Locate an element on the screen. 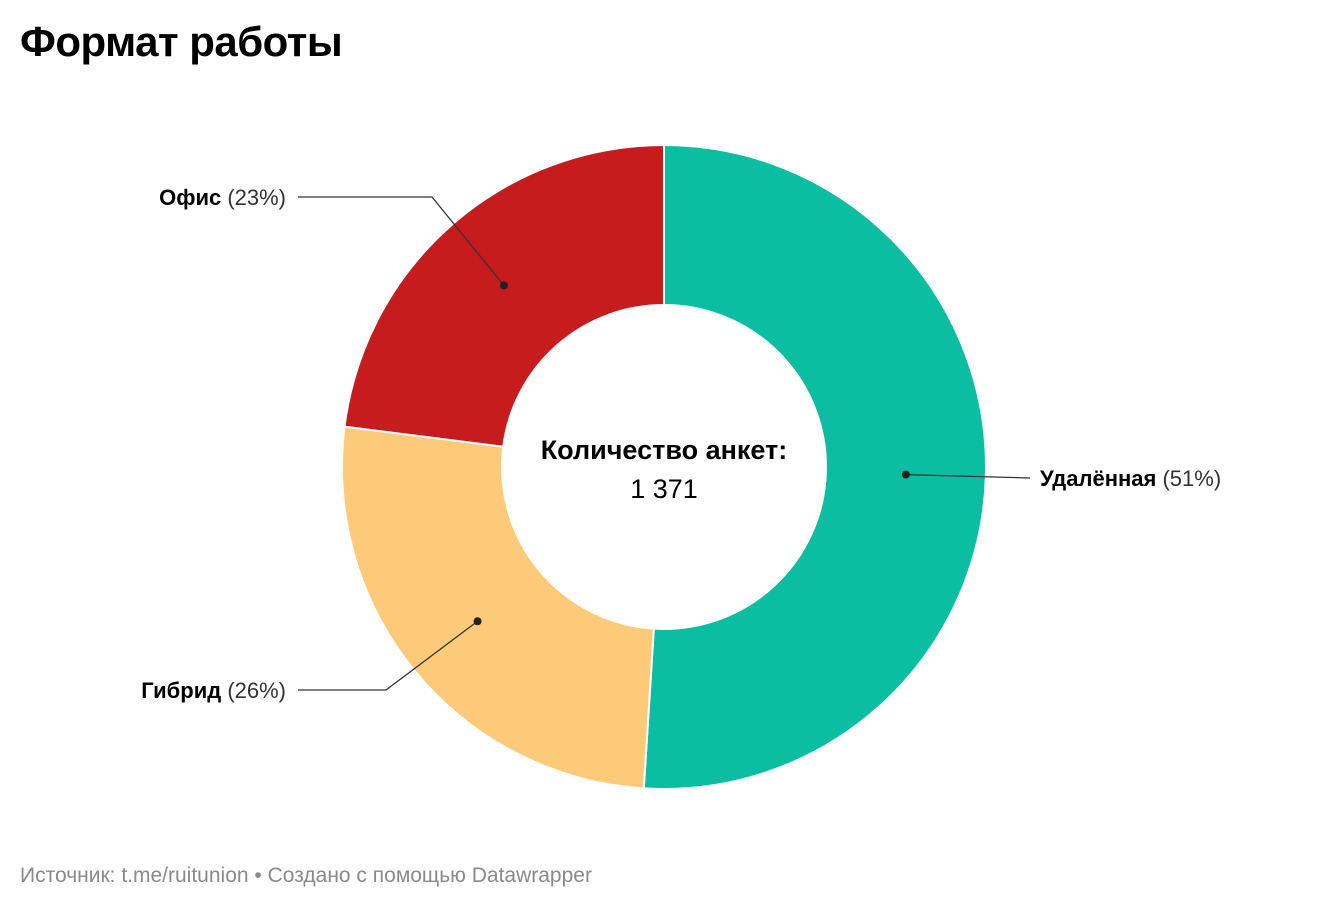  slice-label-1: Удалённая (51%) is located at coordinates (1130, 478).